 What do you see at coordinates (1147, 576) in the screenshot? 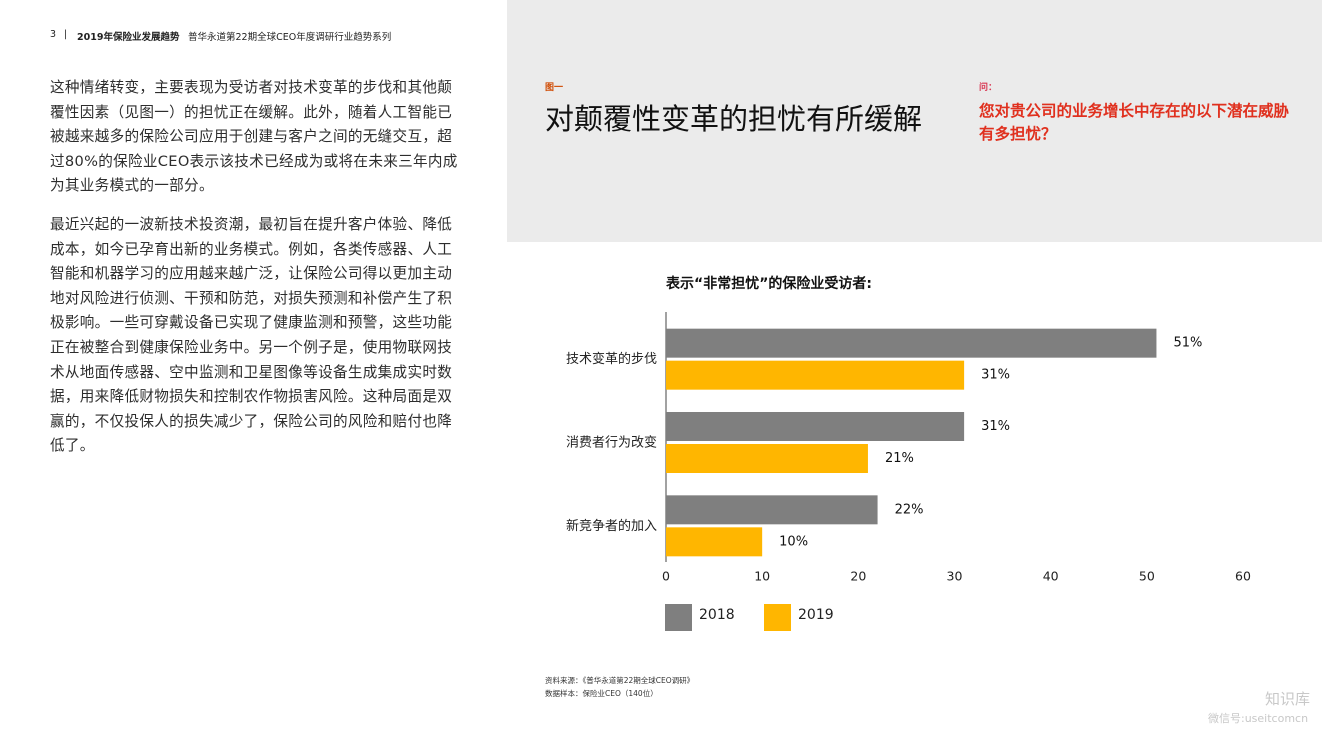
I see `x-tick-label: 50` at bounding box center [1147, 576].